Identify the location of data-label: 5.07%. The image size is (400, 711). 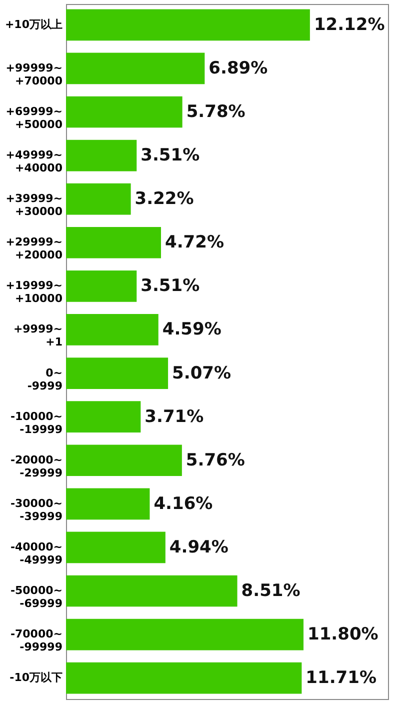
(202, 373).